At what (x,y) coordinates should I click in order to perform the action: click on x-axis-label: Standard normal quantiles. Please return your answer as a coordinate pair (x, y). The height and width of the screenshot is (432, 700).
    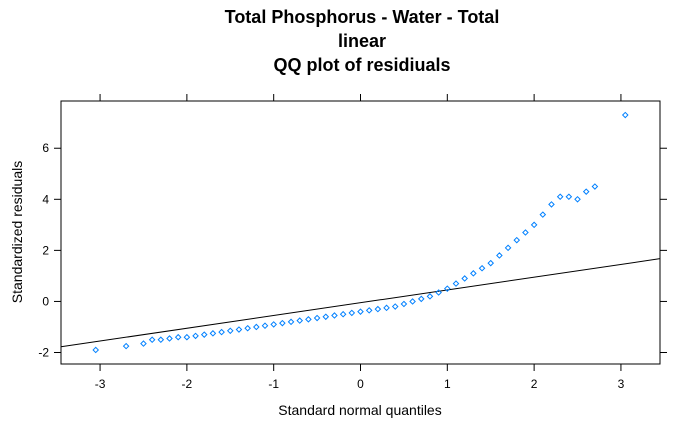
    Looking at the image, I should click on (359, 410).